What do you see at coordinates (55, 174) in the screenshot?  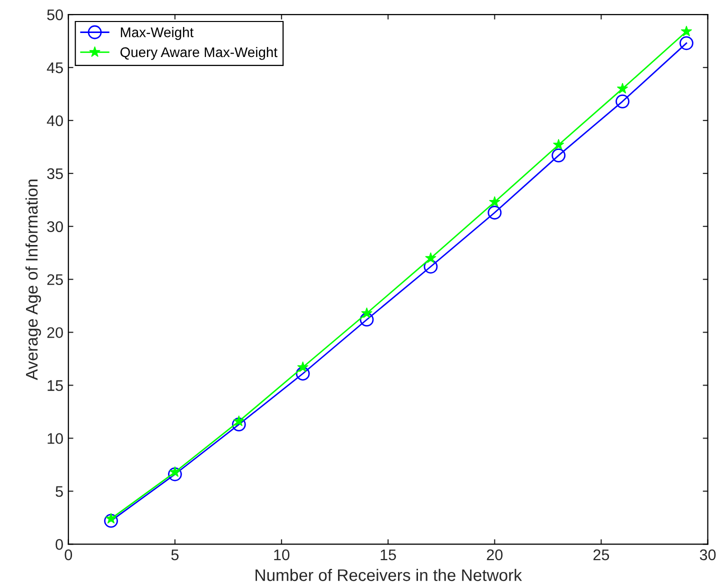 I see `y-tick-label: 35` at bounding box center [55, 174].